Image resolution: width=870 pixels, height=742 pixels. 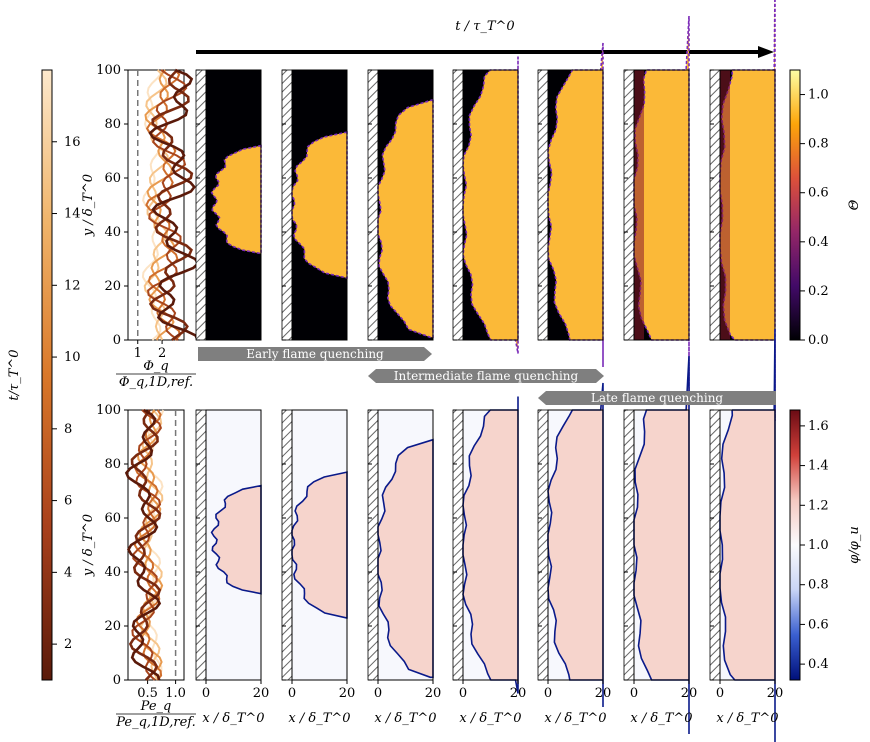 What do you see at coordinates (818, 466) in the screenshot?
I see `colorbar-tick-label: 1.4` at bounding box center [818, 466].